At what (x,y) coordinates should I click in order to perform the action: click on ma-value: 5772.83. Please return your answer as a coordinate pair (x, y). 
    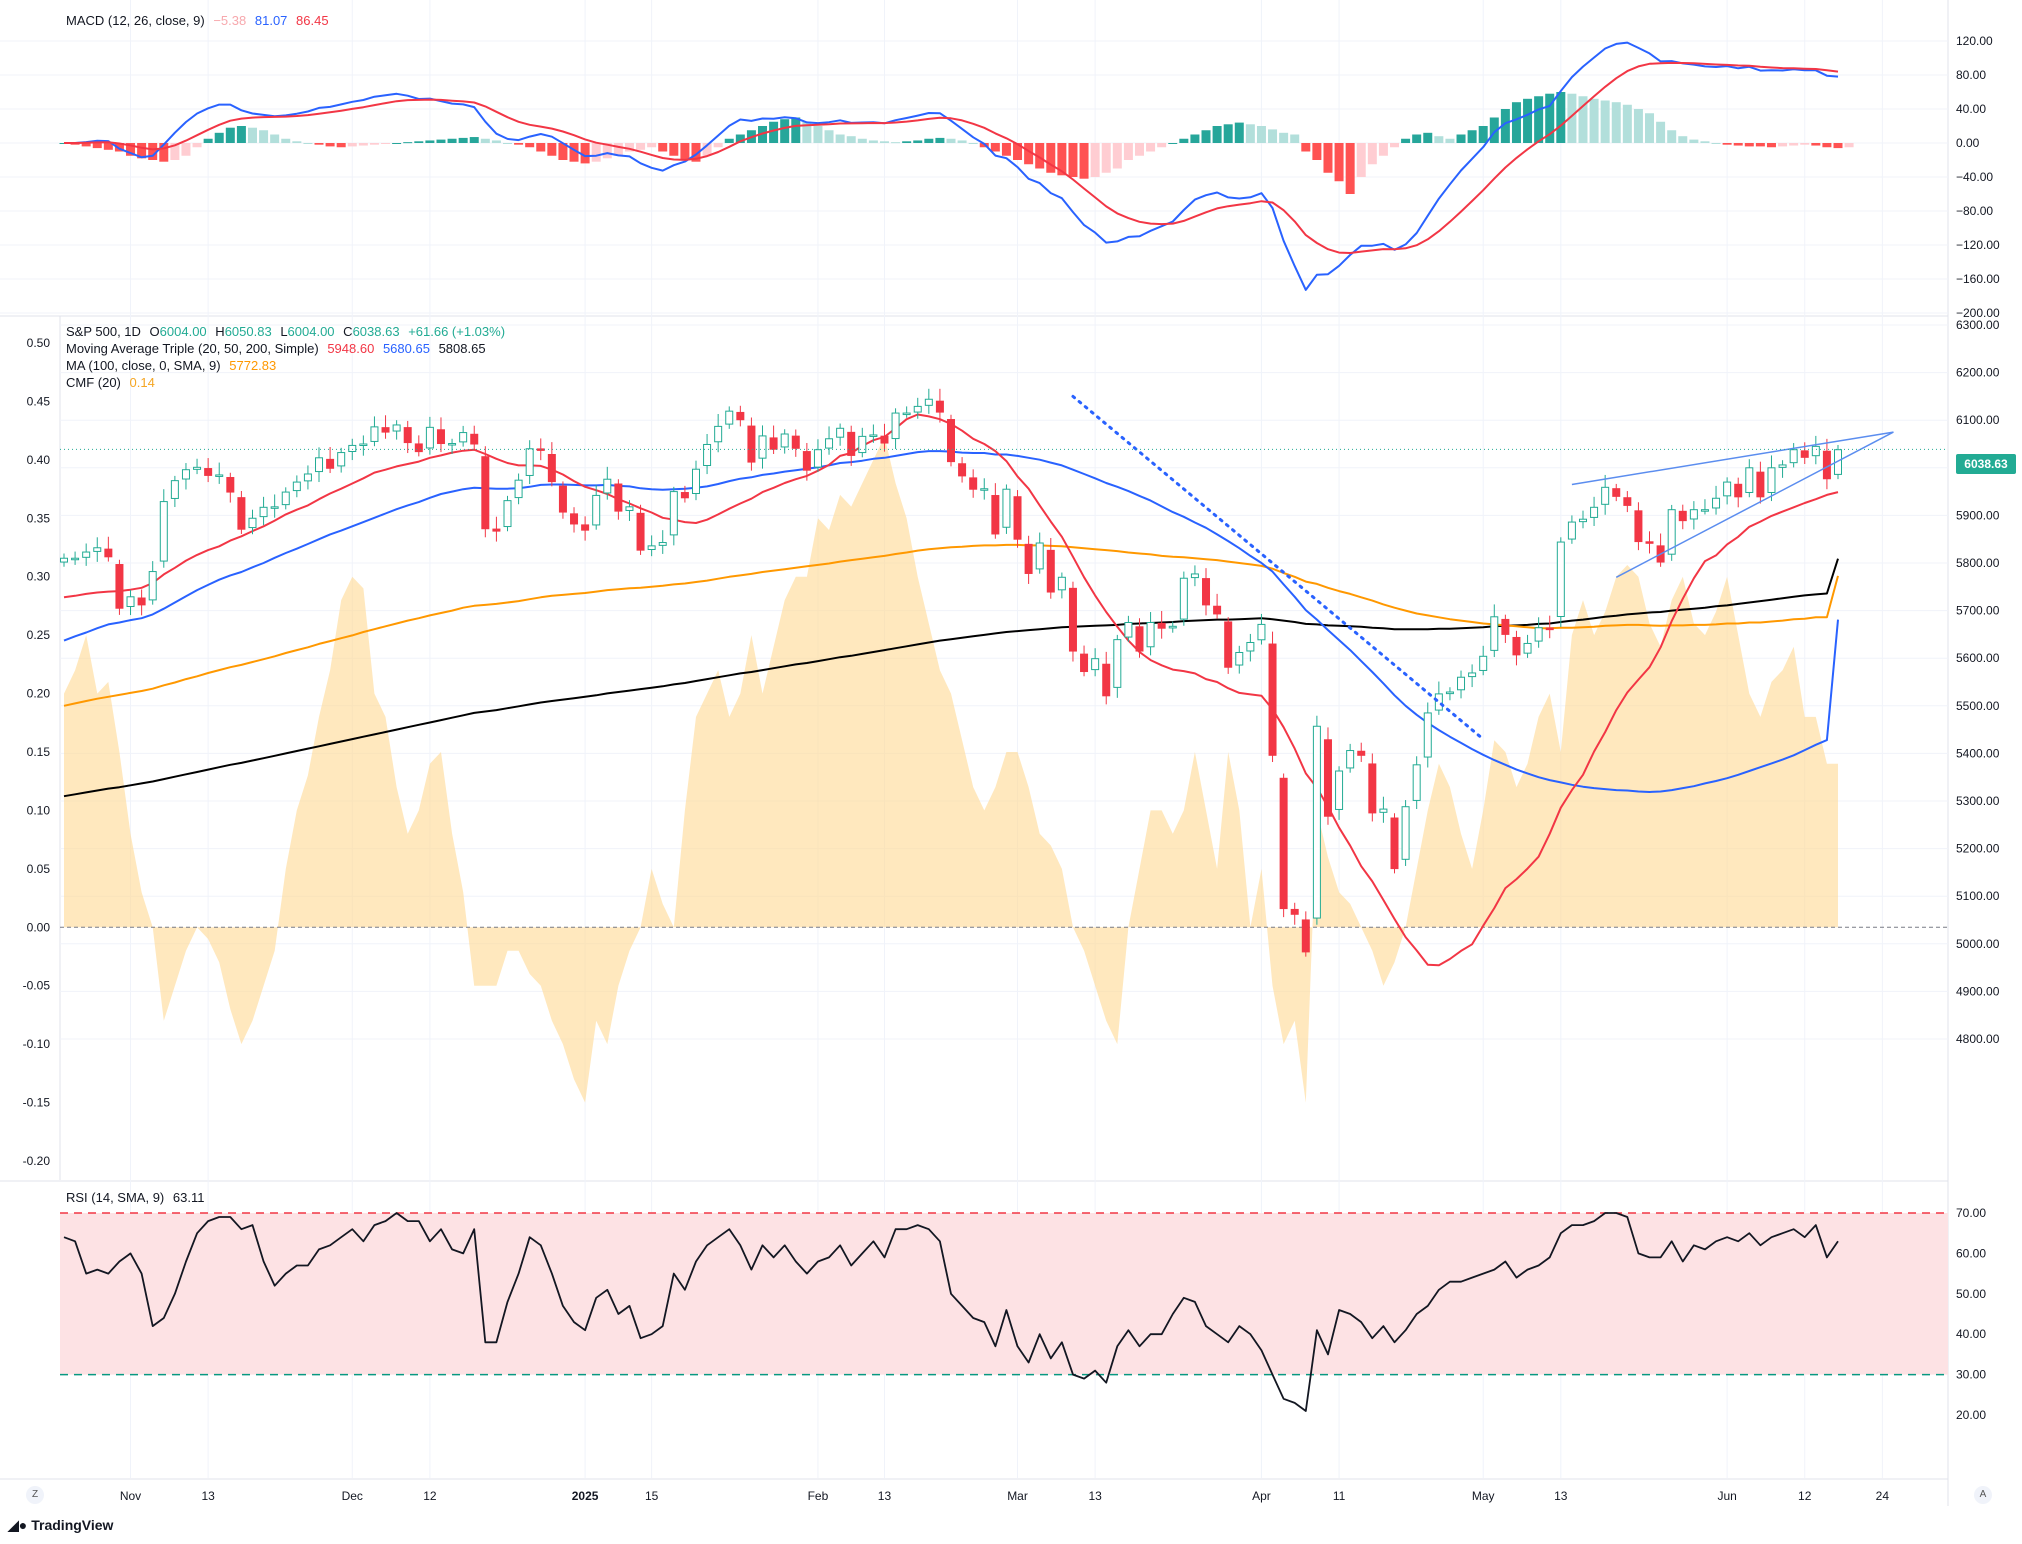
    Looking at the image, I should click on (253, 365).